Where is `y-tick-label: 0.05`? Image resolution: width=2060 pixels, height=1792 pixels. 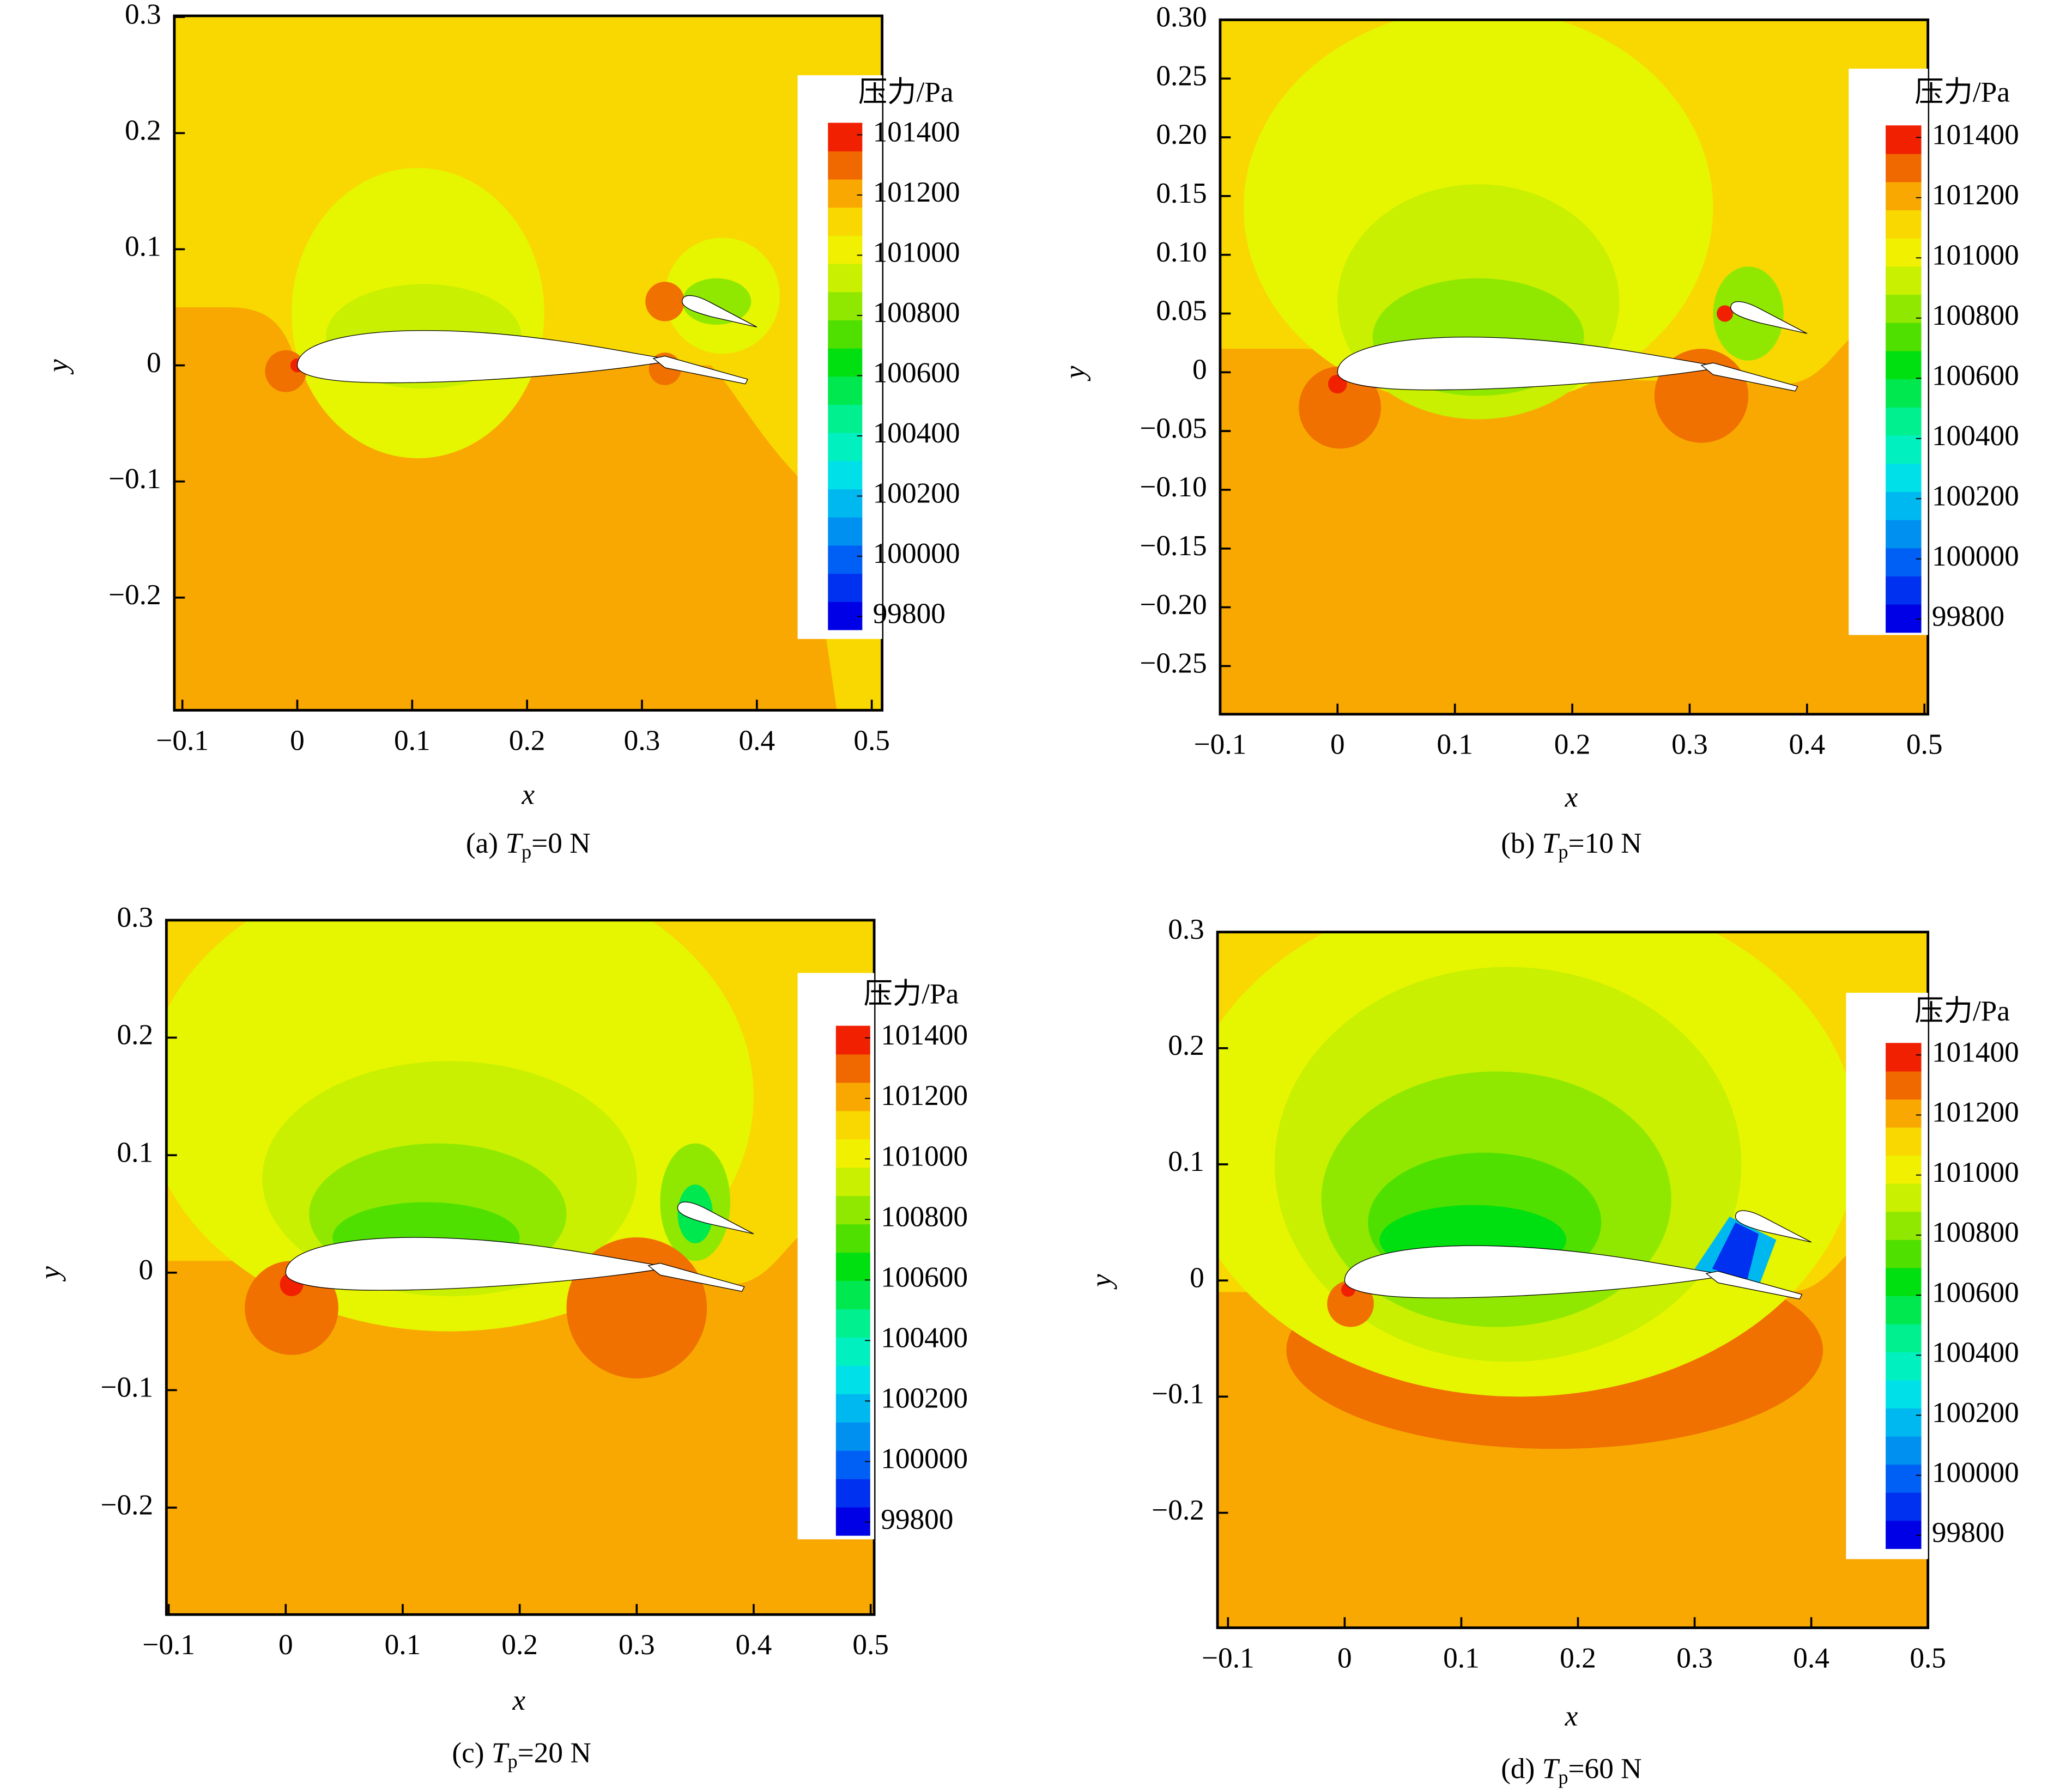 y-tick-label: 0.05 is located at coordinates (1182, 311).